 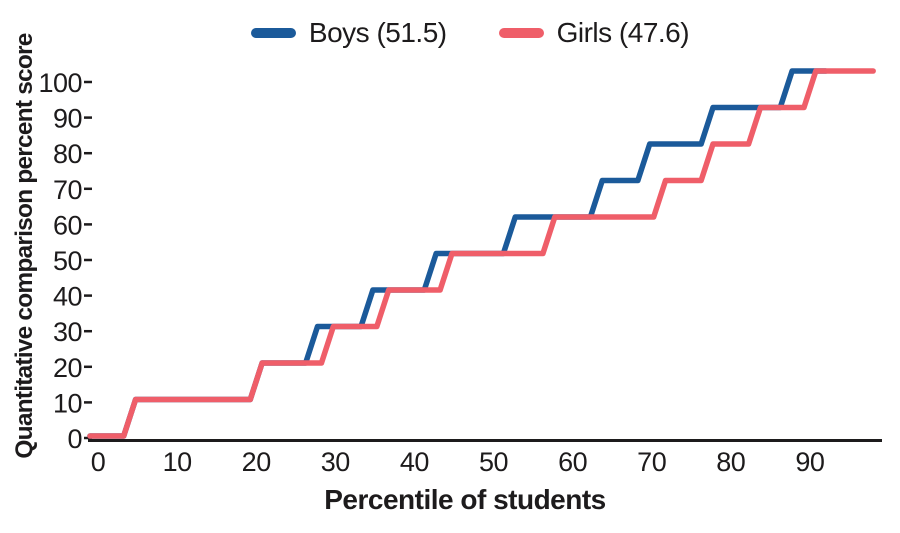 I want to click on x-tick-label: 60, so click(x=572, y=462).